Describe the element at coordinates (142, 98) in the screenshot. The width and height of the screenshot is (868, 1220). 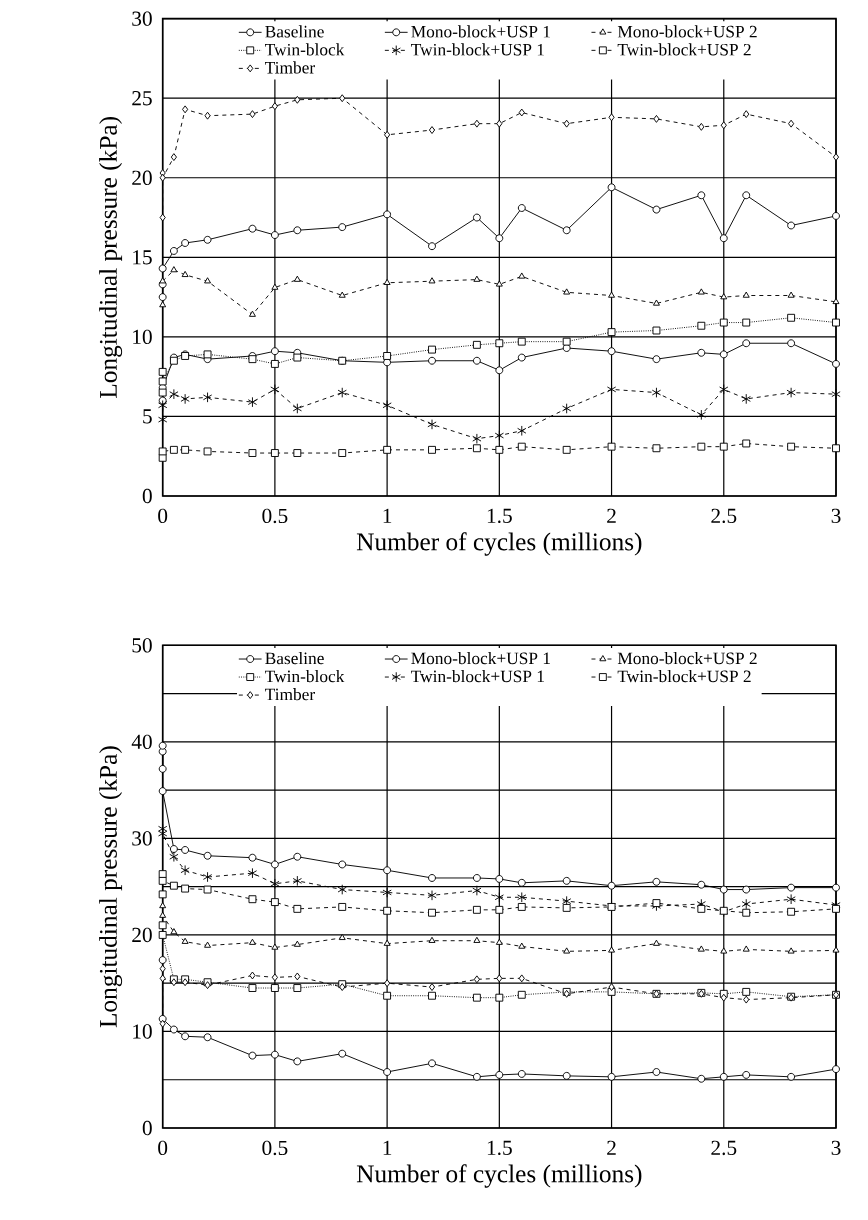
I see `y-tick-label: 25` at that location.